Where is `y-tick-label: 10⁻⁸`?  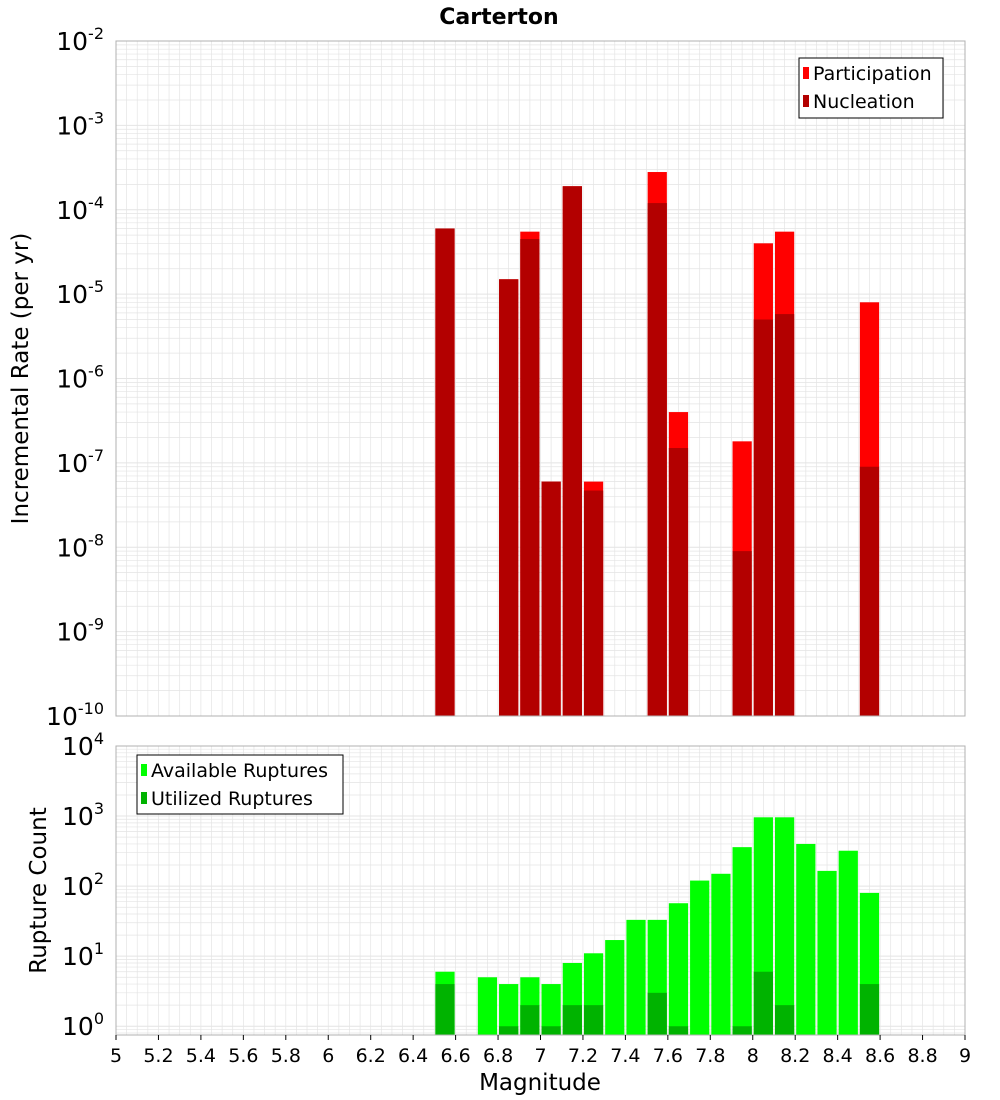
y-tick-label: 10⁻⁸ is located at coordinates (80, 546).